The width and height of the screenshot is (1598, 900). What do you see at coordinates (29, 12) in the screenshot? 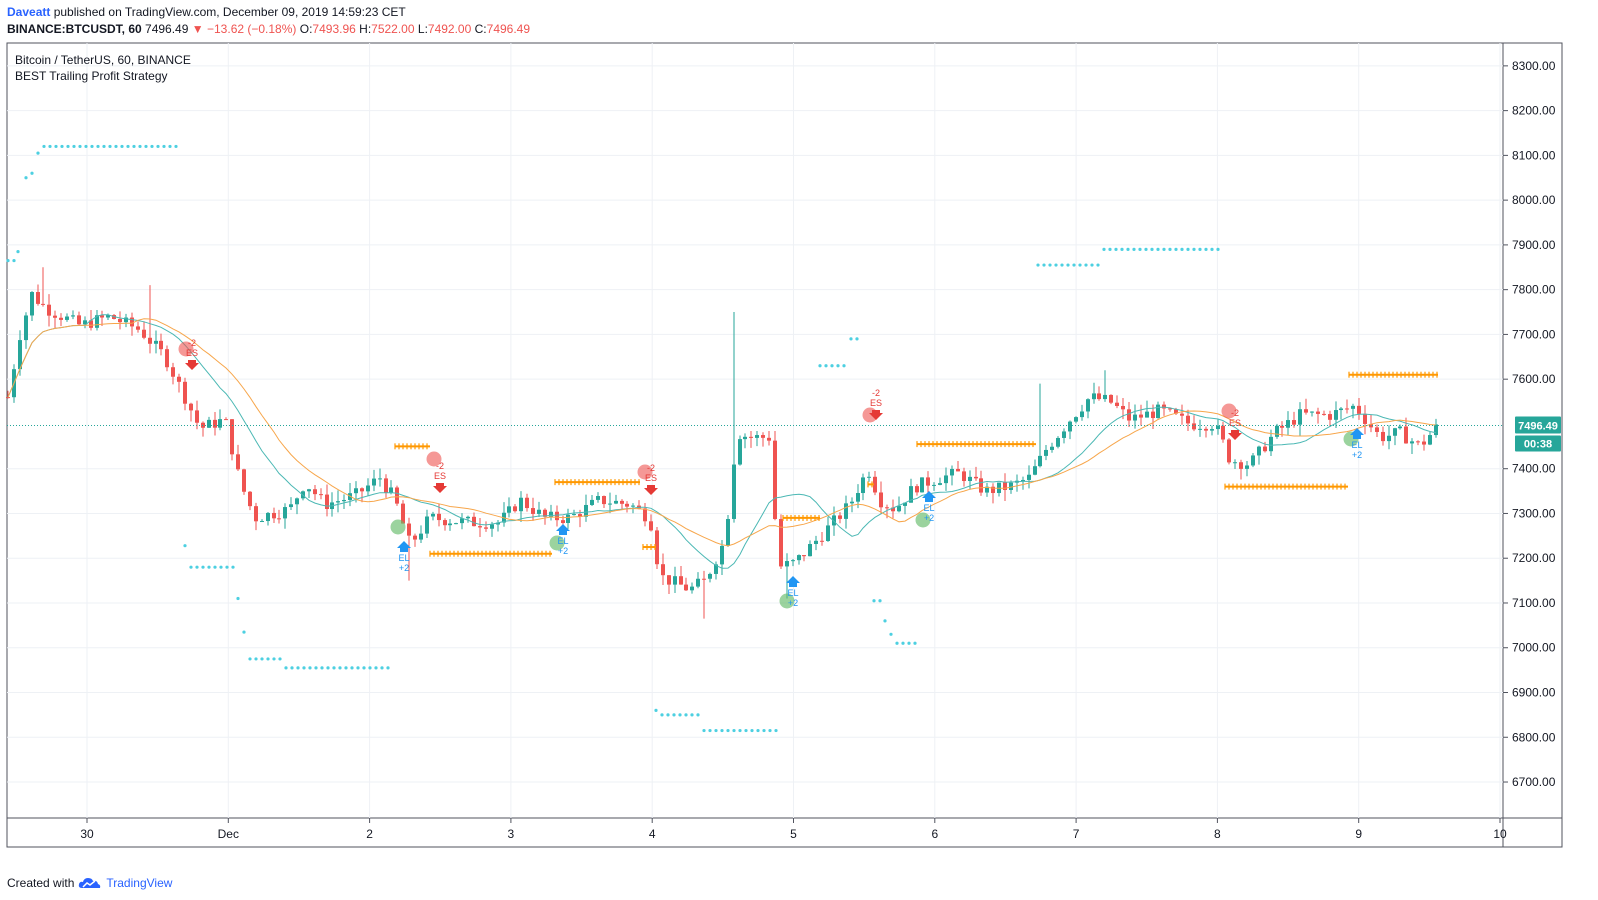
I see `author-link: Daveatt` at bounding box center [29, 12].